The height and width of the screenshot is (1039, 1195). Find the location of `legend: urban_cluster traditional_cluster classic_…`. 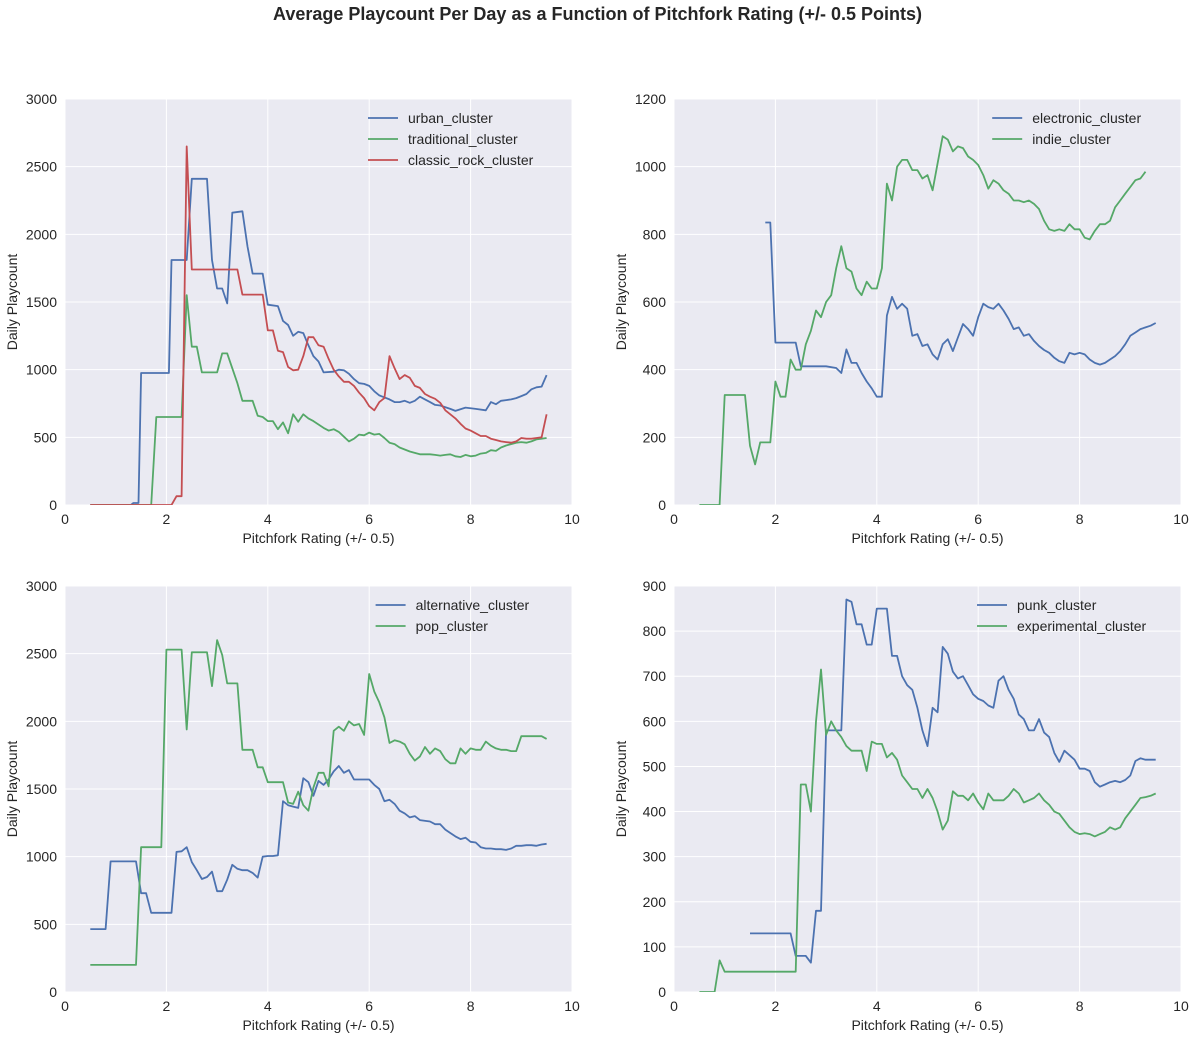

legend: urban_cluster traditional_cluster classic_… is located at coordinates (451, 139).